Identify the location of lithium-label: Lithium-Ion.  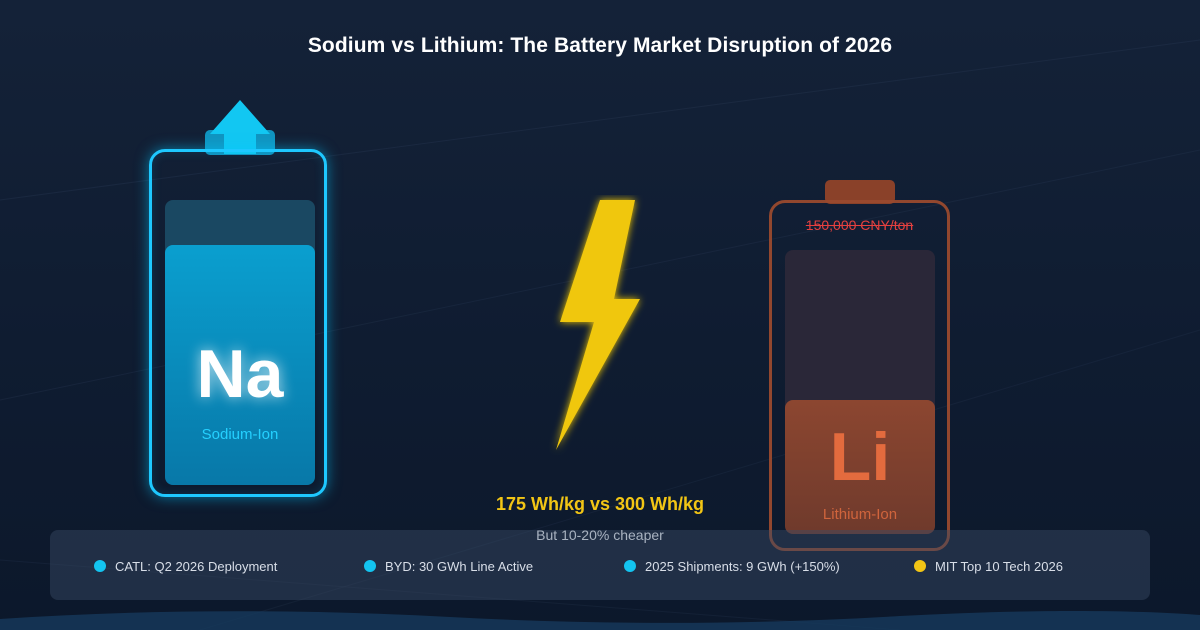
(860, 514).